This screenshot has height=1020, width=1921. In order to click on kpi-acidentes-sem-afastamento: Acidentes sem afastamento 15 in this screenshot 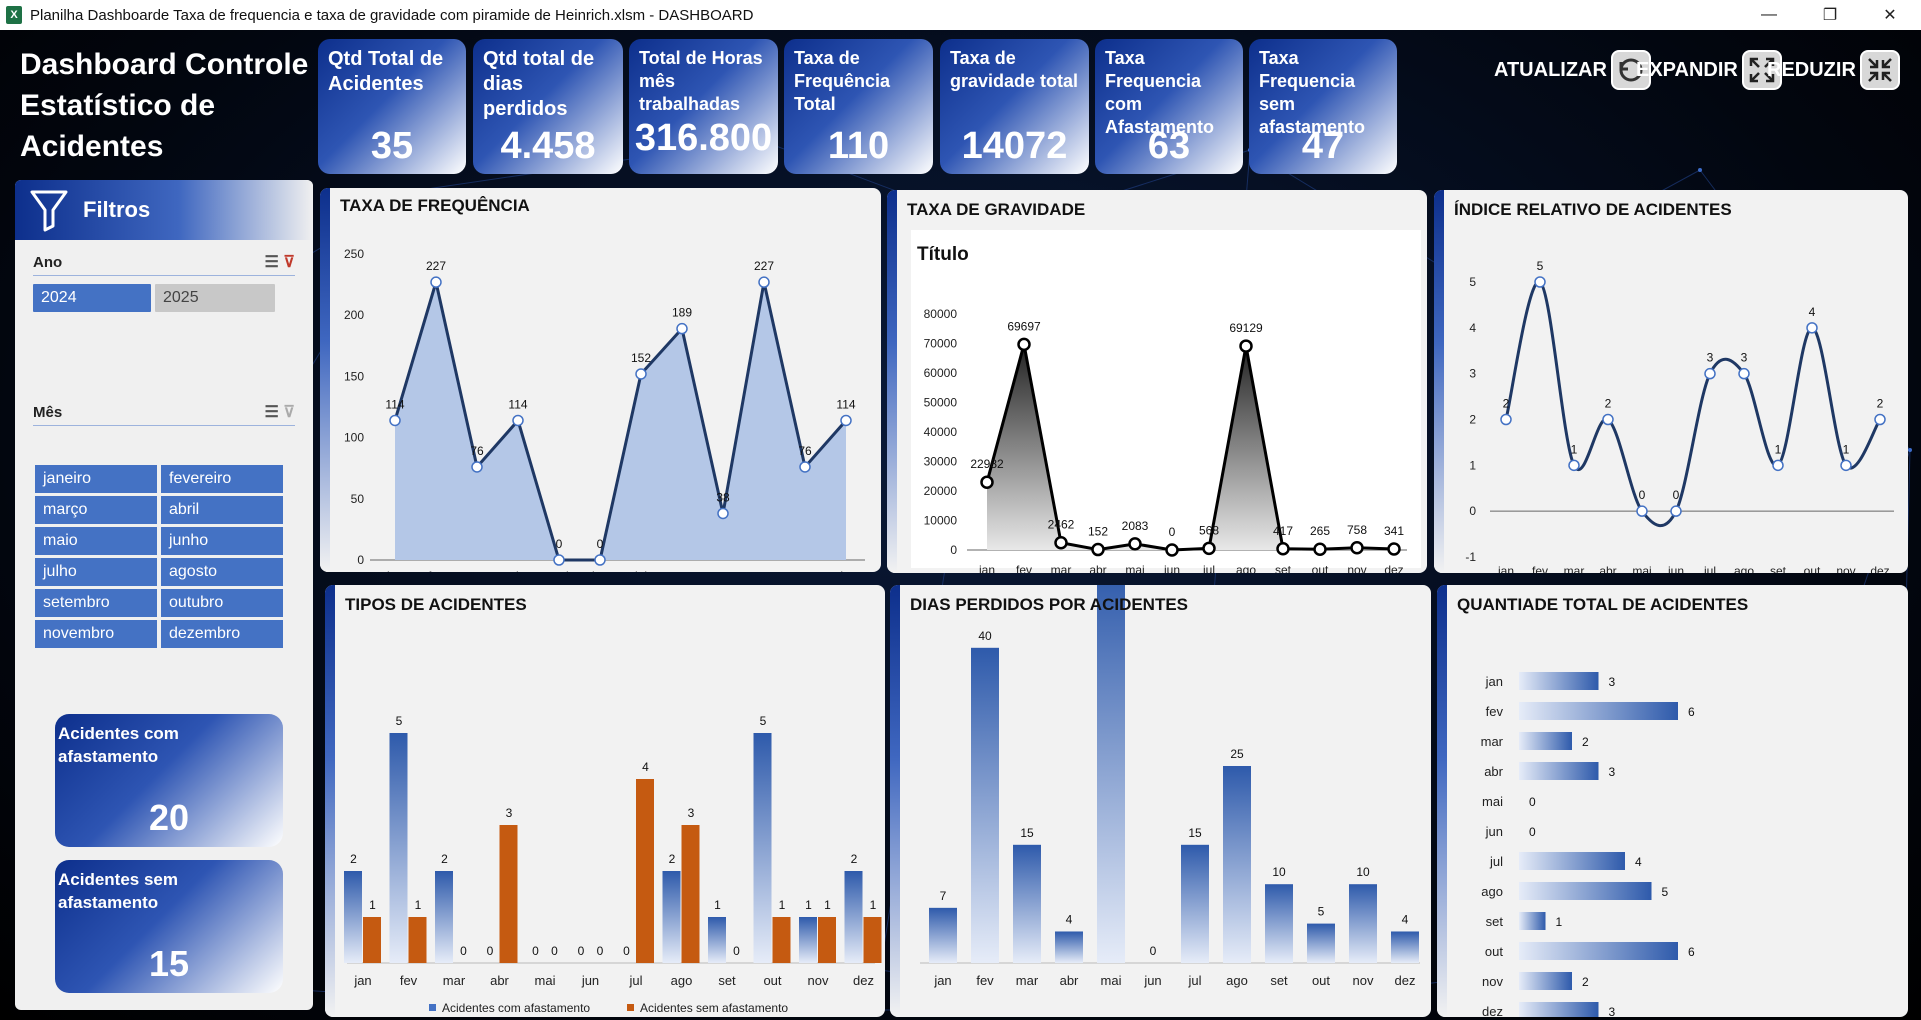, I will do `click(169, 926)`.